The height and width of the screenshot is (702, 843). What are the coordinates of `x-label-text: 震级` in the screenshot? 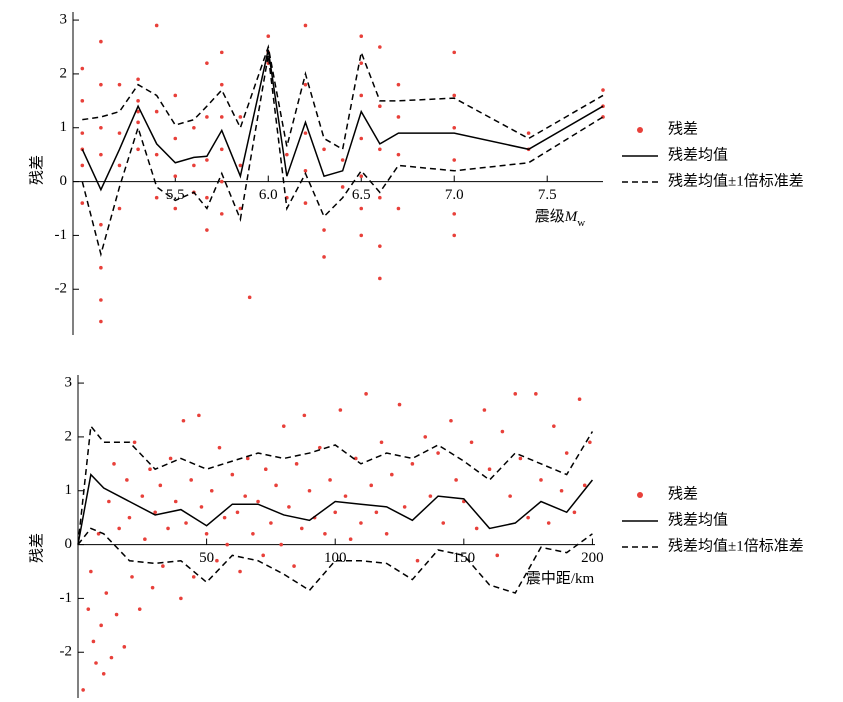 It's located at (550, 216).